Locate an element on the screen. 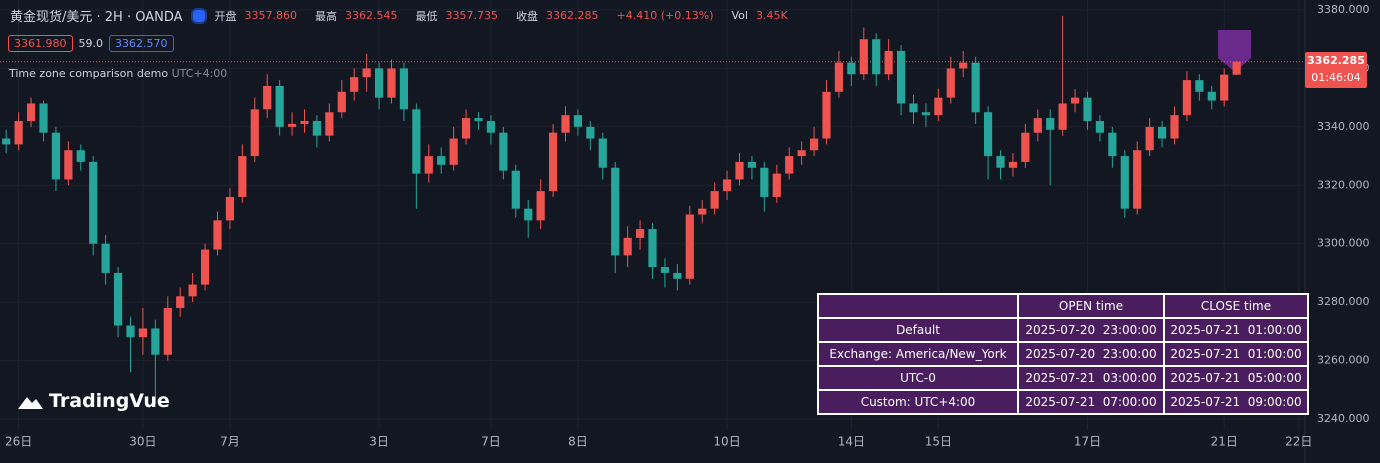  y-tick-label: 3260.000 is located at coordinates (1343, 360).